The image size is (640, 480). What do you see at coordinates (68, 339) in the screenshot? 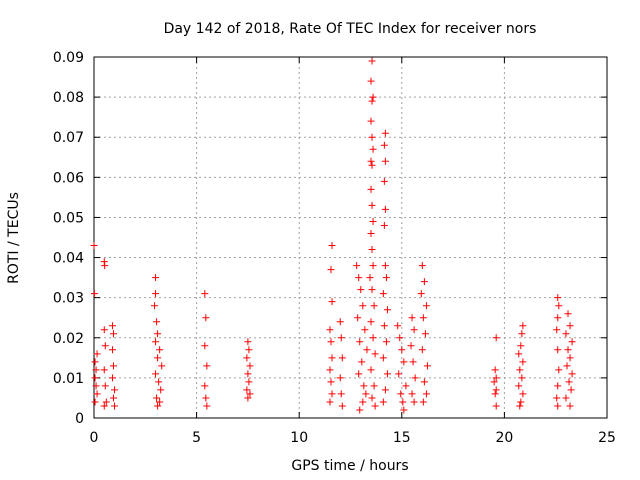
I see `y-tick-label: 0.02` at bounding box center [68, 339].